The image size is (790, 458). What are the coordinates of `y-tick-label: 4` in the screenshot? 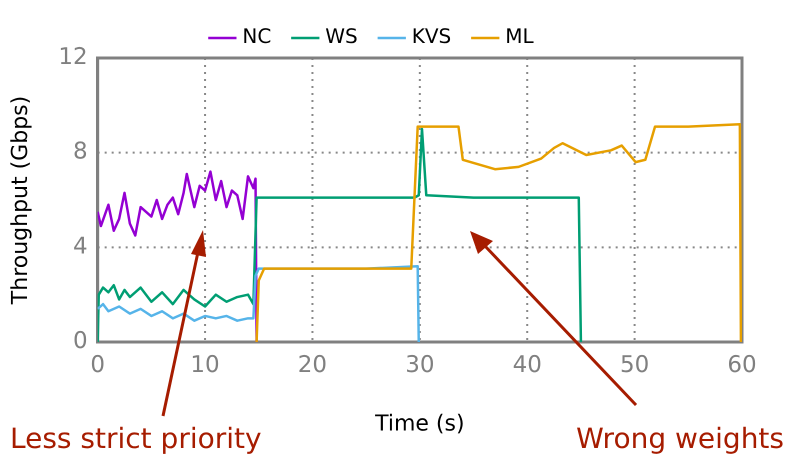 It's located at (80, 246).